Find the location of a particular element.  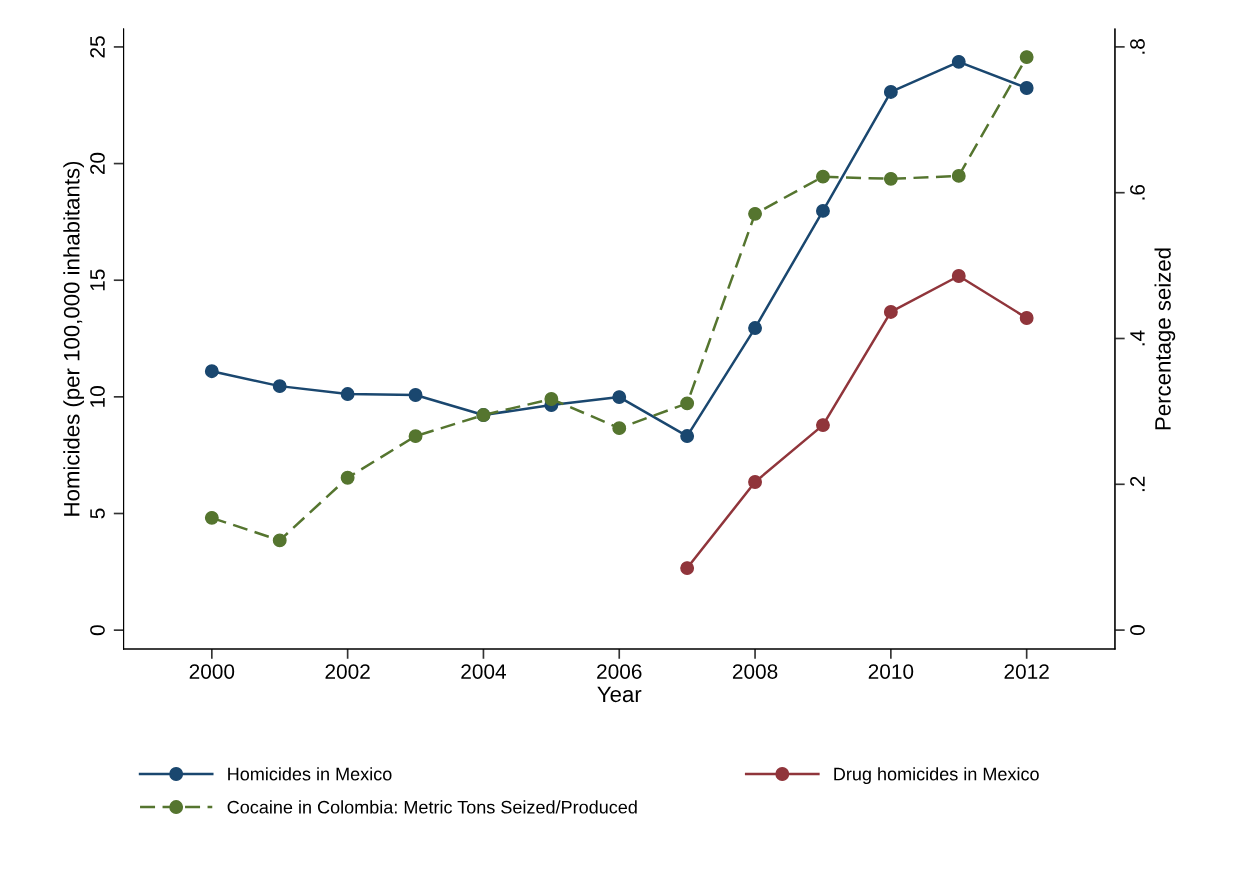

x-tick-label: 2002 is located at coordinates (347, 671).